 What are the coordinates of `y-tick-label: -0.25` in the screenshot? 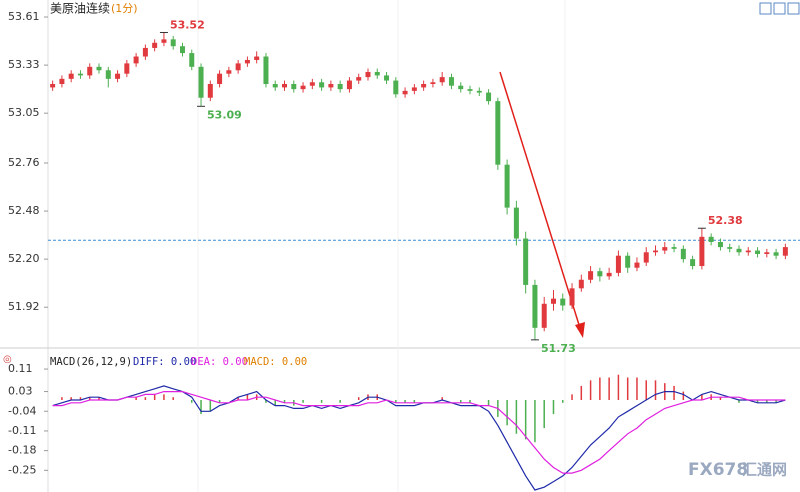 It's located at (22, 469).